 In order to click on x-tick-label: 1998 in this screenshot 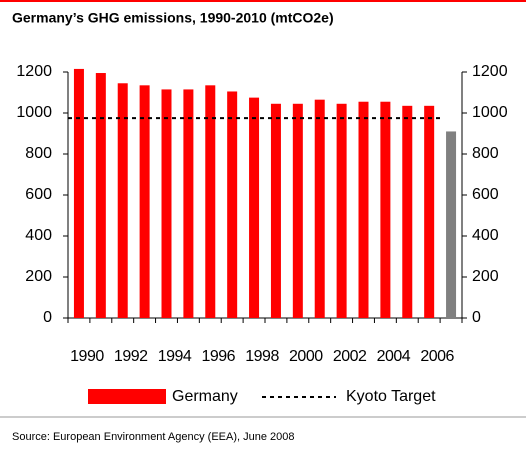, I will do `click(262, 356)`.